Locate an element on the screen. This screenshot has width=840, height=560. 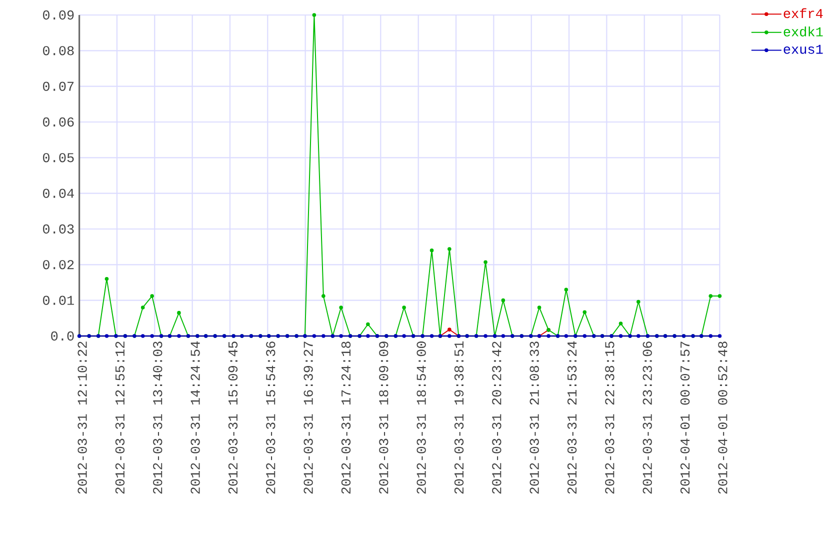
x-tick-label: 2012-03-31 15:09:45 is located at coordinates (233, 418).